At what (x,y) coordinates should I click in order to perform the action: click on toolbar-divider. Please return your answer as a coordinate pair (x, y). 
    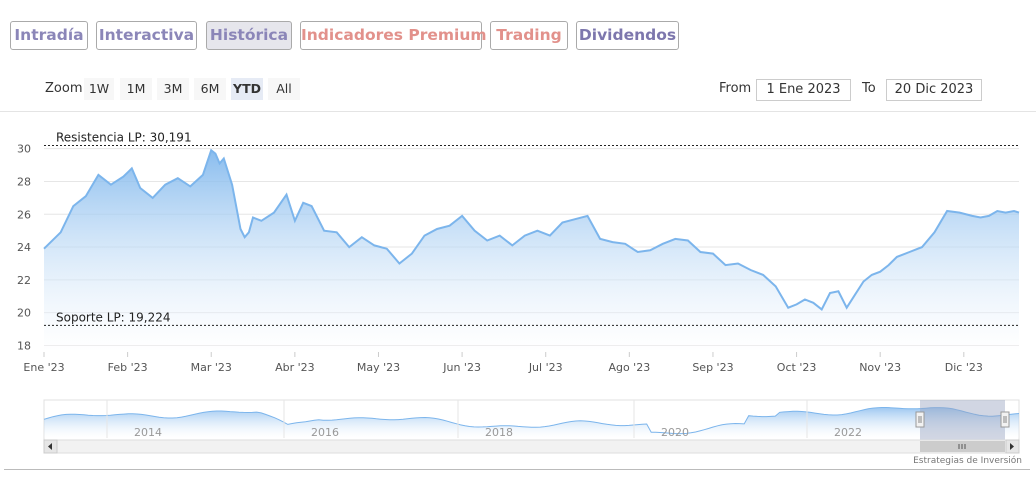
    Looking at the image, I should click on (518, 111).